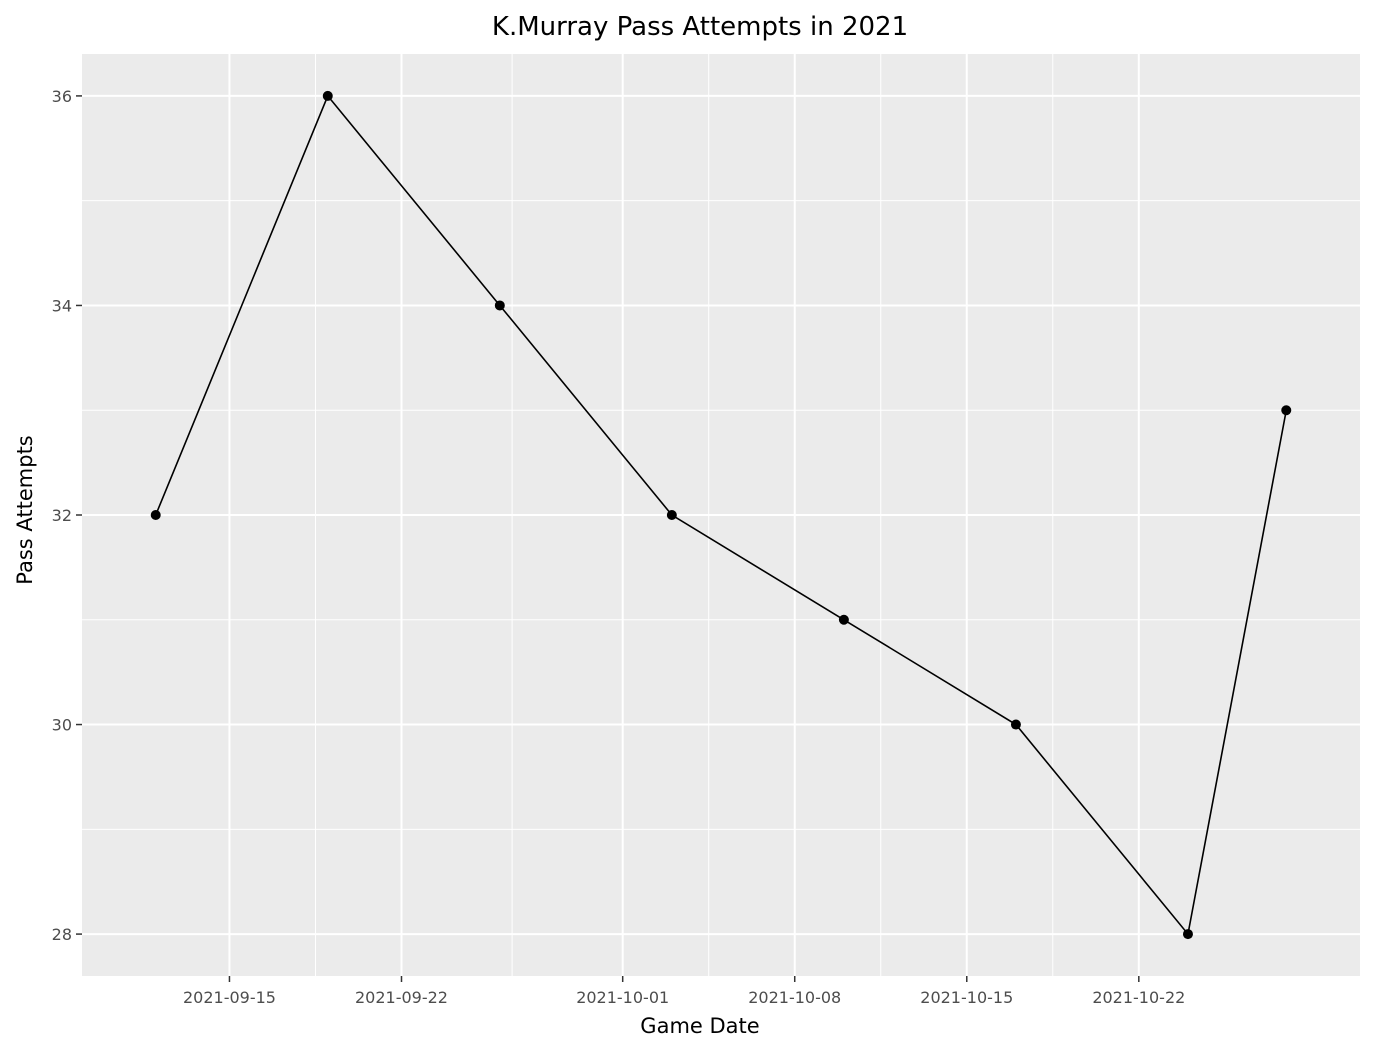  What do you see at coordinates (794, 997) in the screenshot?
I see `x-tick-label: 2021-10-08` at bounding box center [794, 997].